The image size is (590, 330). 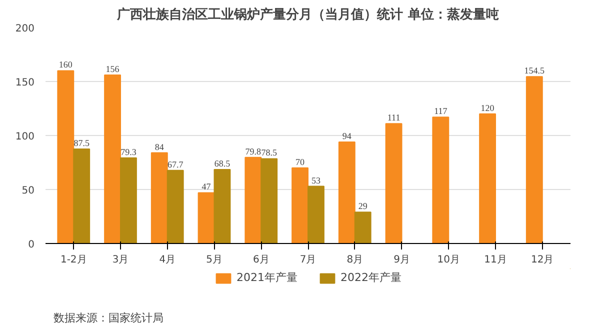 I want to click on x-tick-label: 4月, so click(x=167, y=260).